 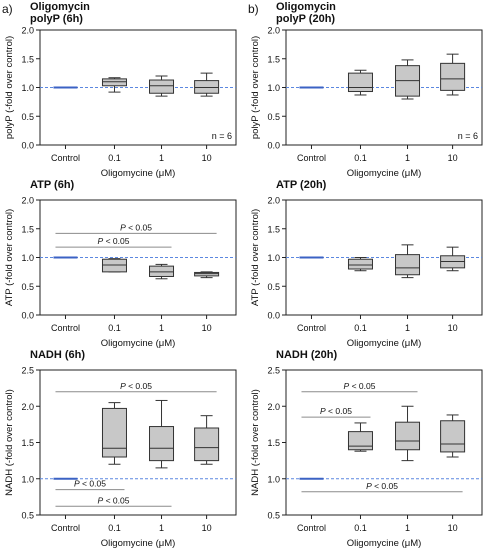 What do you see at coordinates (305, 19) in the screenshot?
I see `chart-title: polyP (20h)` at bounding box center [305, 19].